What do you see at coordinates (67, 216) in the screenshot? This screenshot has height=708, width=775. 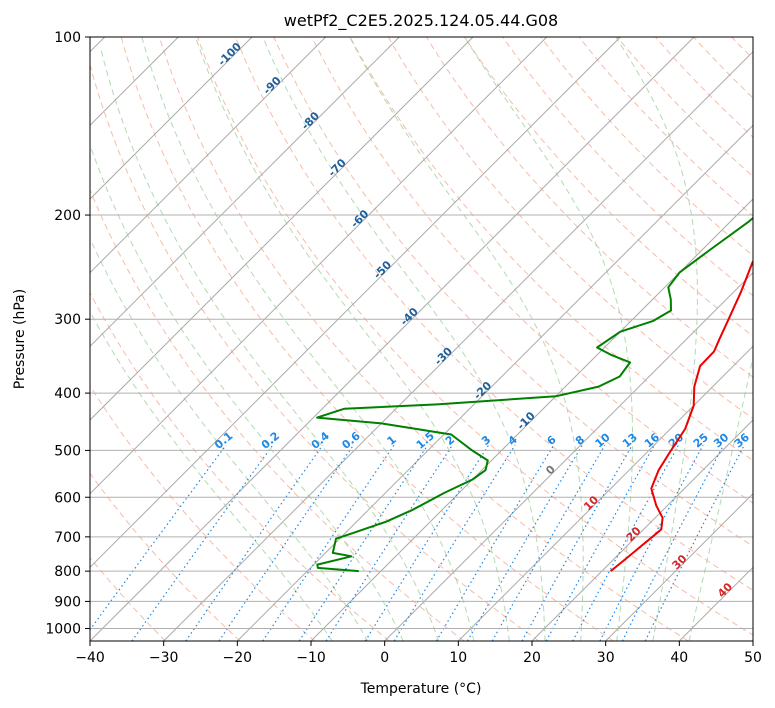 I see `y-tick-label: 200` at bounding box center [67, 216].